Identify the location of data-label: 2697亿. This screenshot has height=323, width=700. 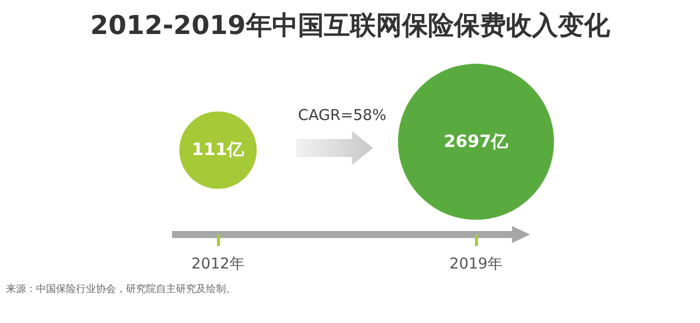
(477, 142).